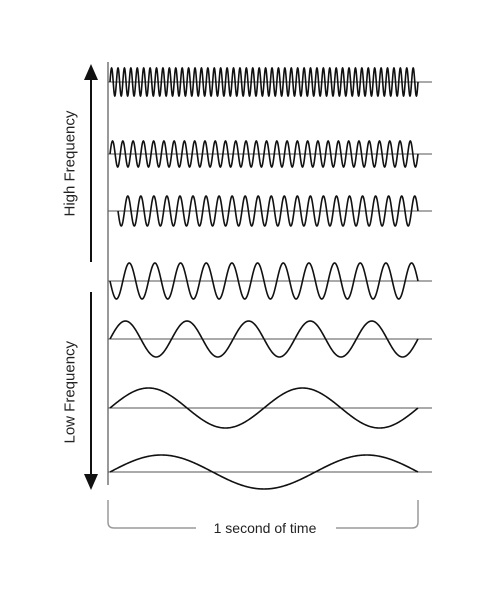  Describe the element at coordinates (91, 72) in the screenshot. I see `arrow-up-head` at that location.